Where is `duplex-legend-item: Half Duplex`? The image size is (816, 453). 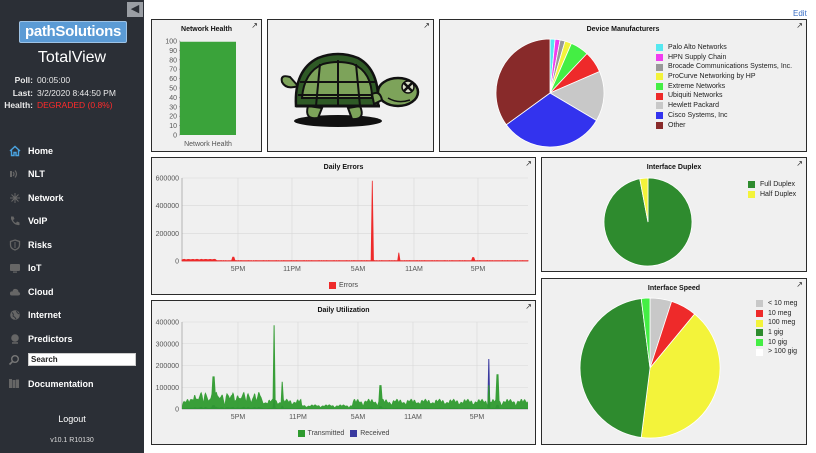
duplex-legend-item: Half Duplex is located at coordinates (772, 195).